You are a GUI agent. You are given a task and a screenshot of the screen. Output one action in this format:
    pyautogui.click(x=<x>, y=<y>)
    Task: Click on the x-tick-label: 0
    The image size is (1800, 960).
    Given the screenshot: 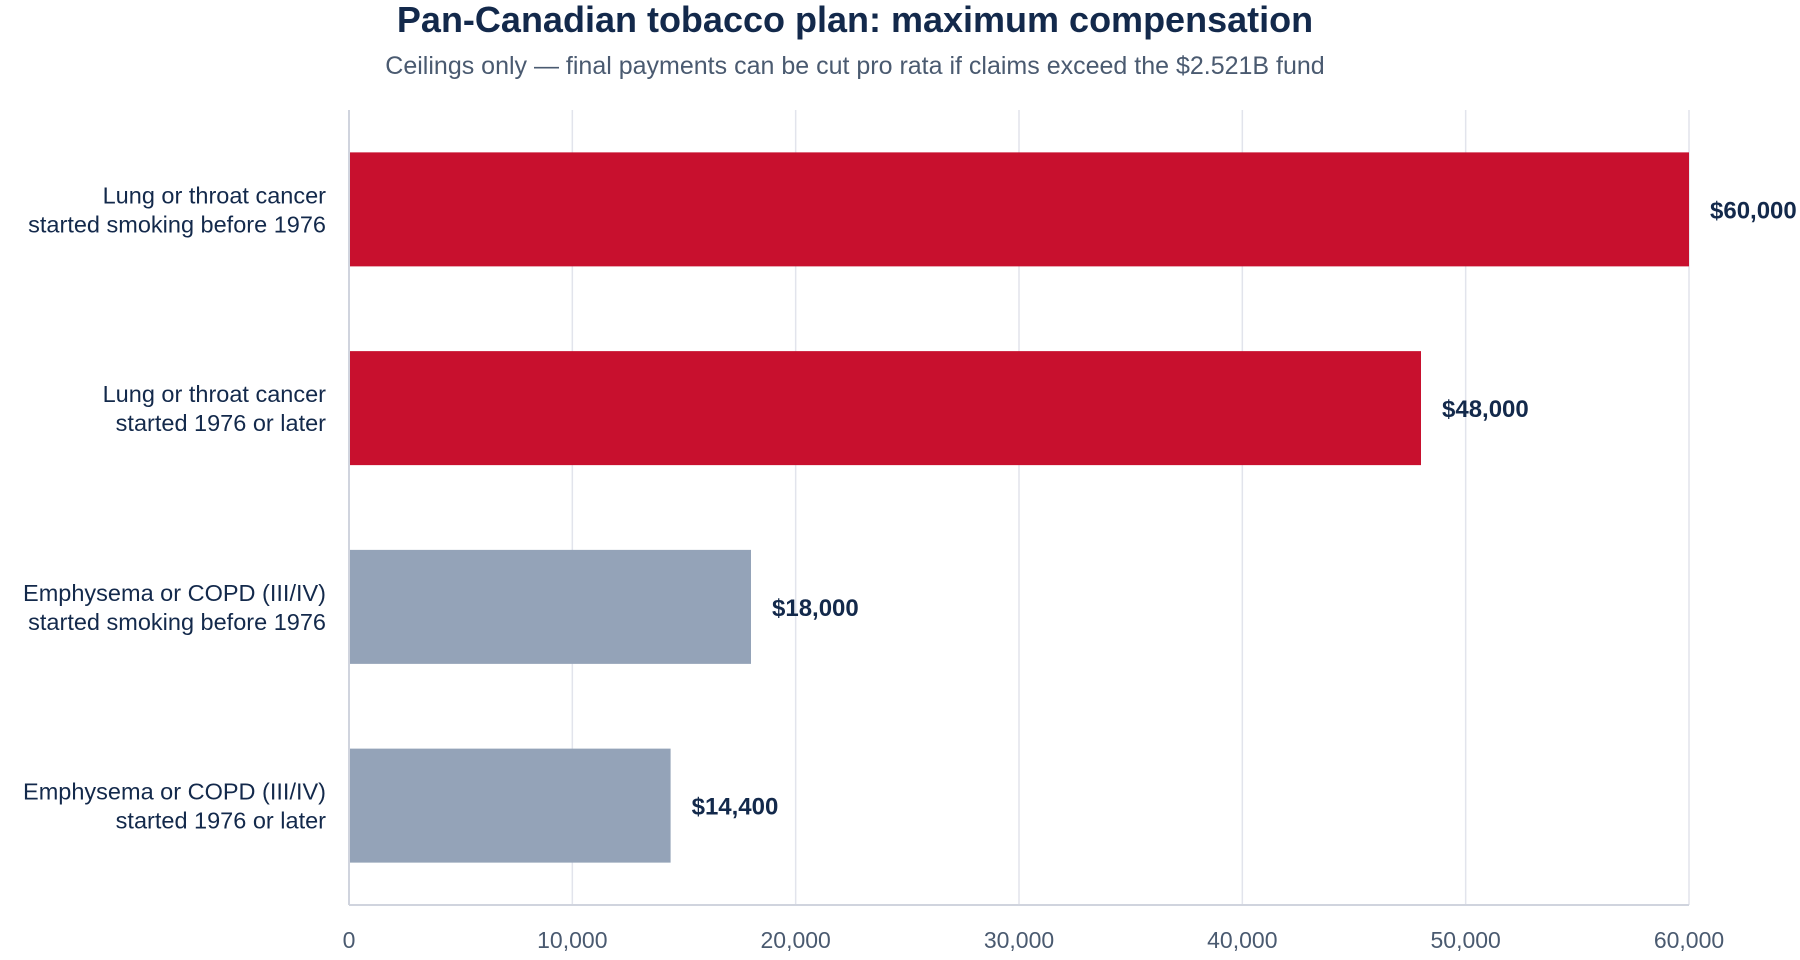 What is the action you would take?
    pyautogui.click(x=349, y=940)
    